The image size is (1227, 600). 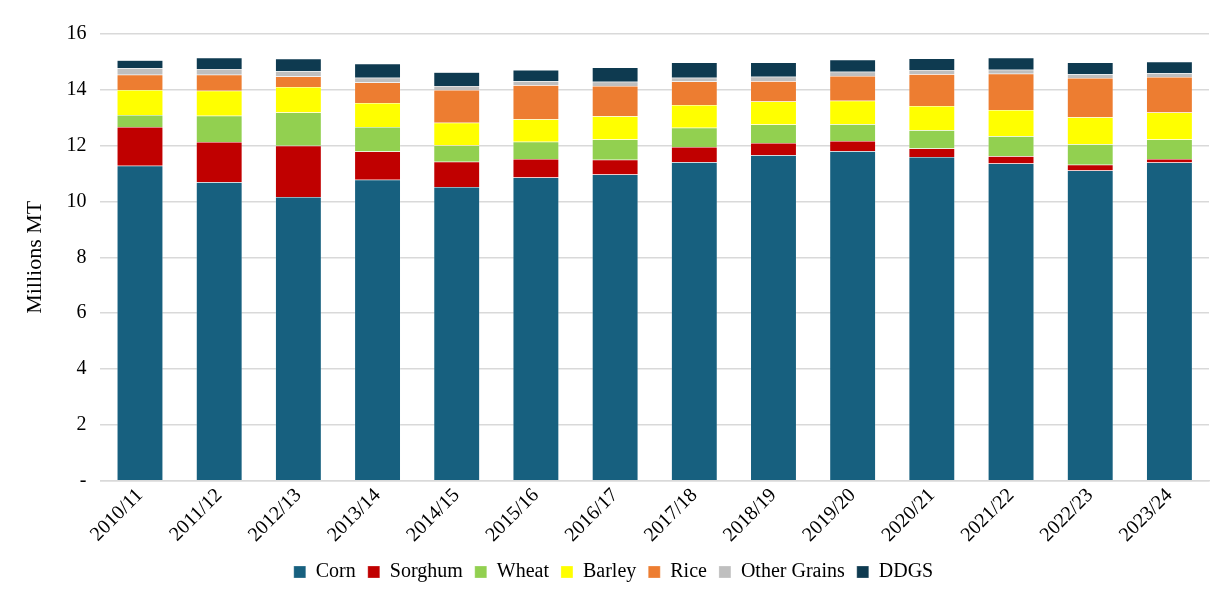 What do you see at coordinates (76, 199) in the screenshot?
I see `y-tick-label: 10` at bounding box center [76, 199].